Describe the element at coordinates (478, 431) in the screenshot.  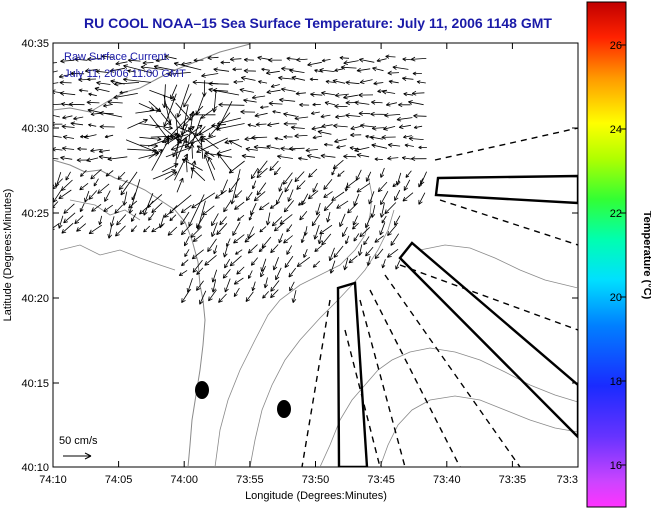
I see `depth-contour` at that location.